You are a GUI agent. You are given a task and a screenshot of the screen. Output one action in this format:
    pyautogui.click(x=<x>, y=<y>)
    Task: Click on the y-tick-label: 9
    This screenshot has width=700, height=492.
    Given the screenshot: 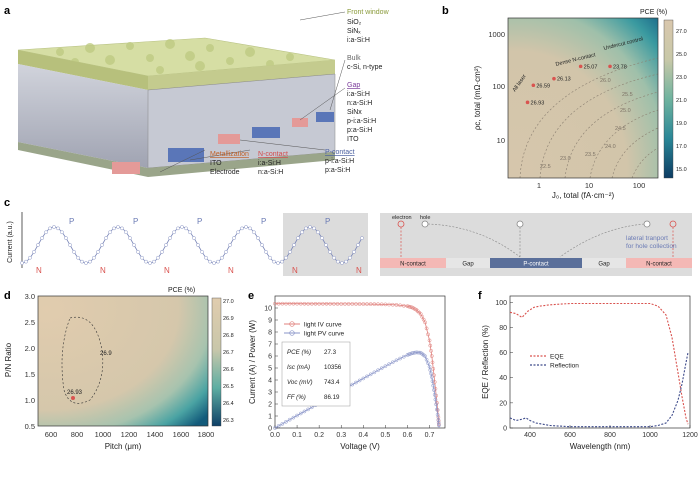 What is the action you would take?
    pyautogui.click(x=270, y=321)
    